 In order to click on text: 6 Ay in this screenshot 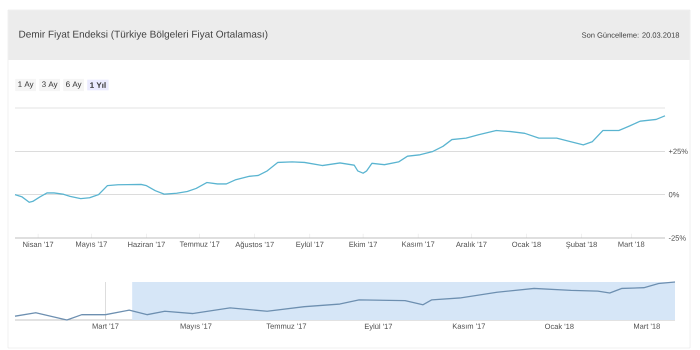, I will do `click(74, 85)`.